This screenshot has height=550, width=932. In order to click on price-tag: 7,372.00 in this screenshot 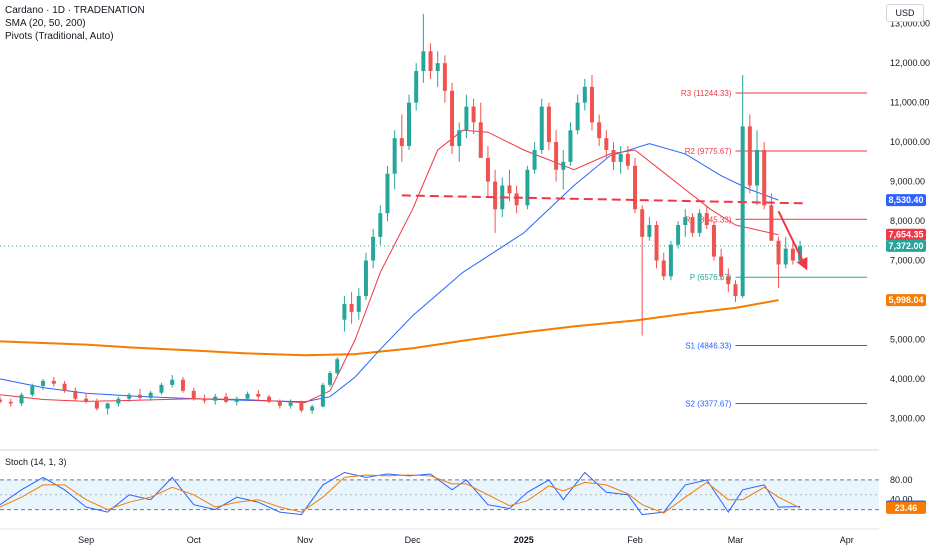, I will do `click(906, 245)`.